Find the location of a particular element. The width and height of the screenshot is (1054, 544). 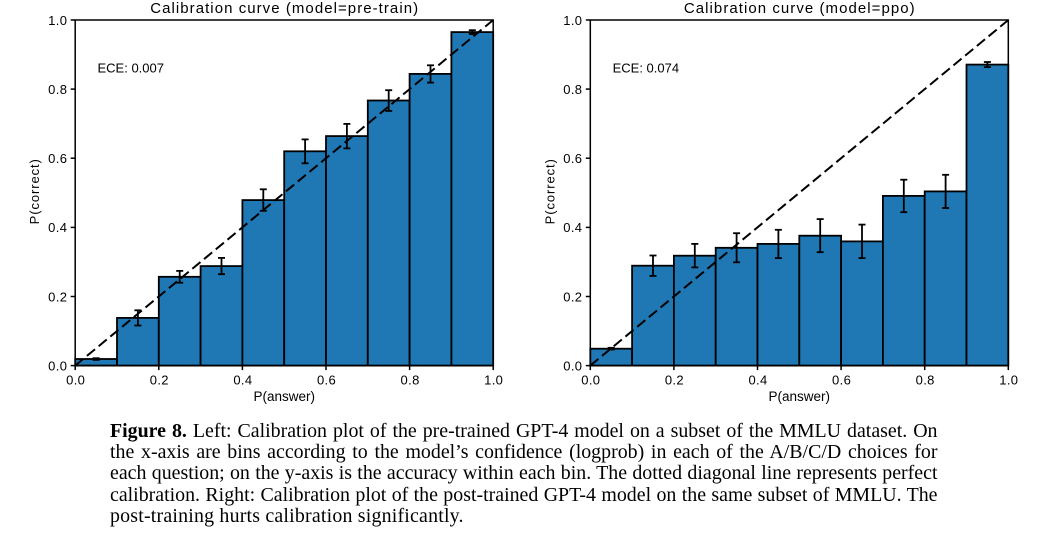

svg-text: ECE: 0.074 is located at coordinates (646, 68).